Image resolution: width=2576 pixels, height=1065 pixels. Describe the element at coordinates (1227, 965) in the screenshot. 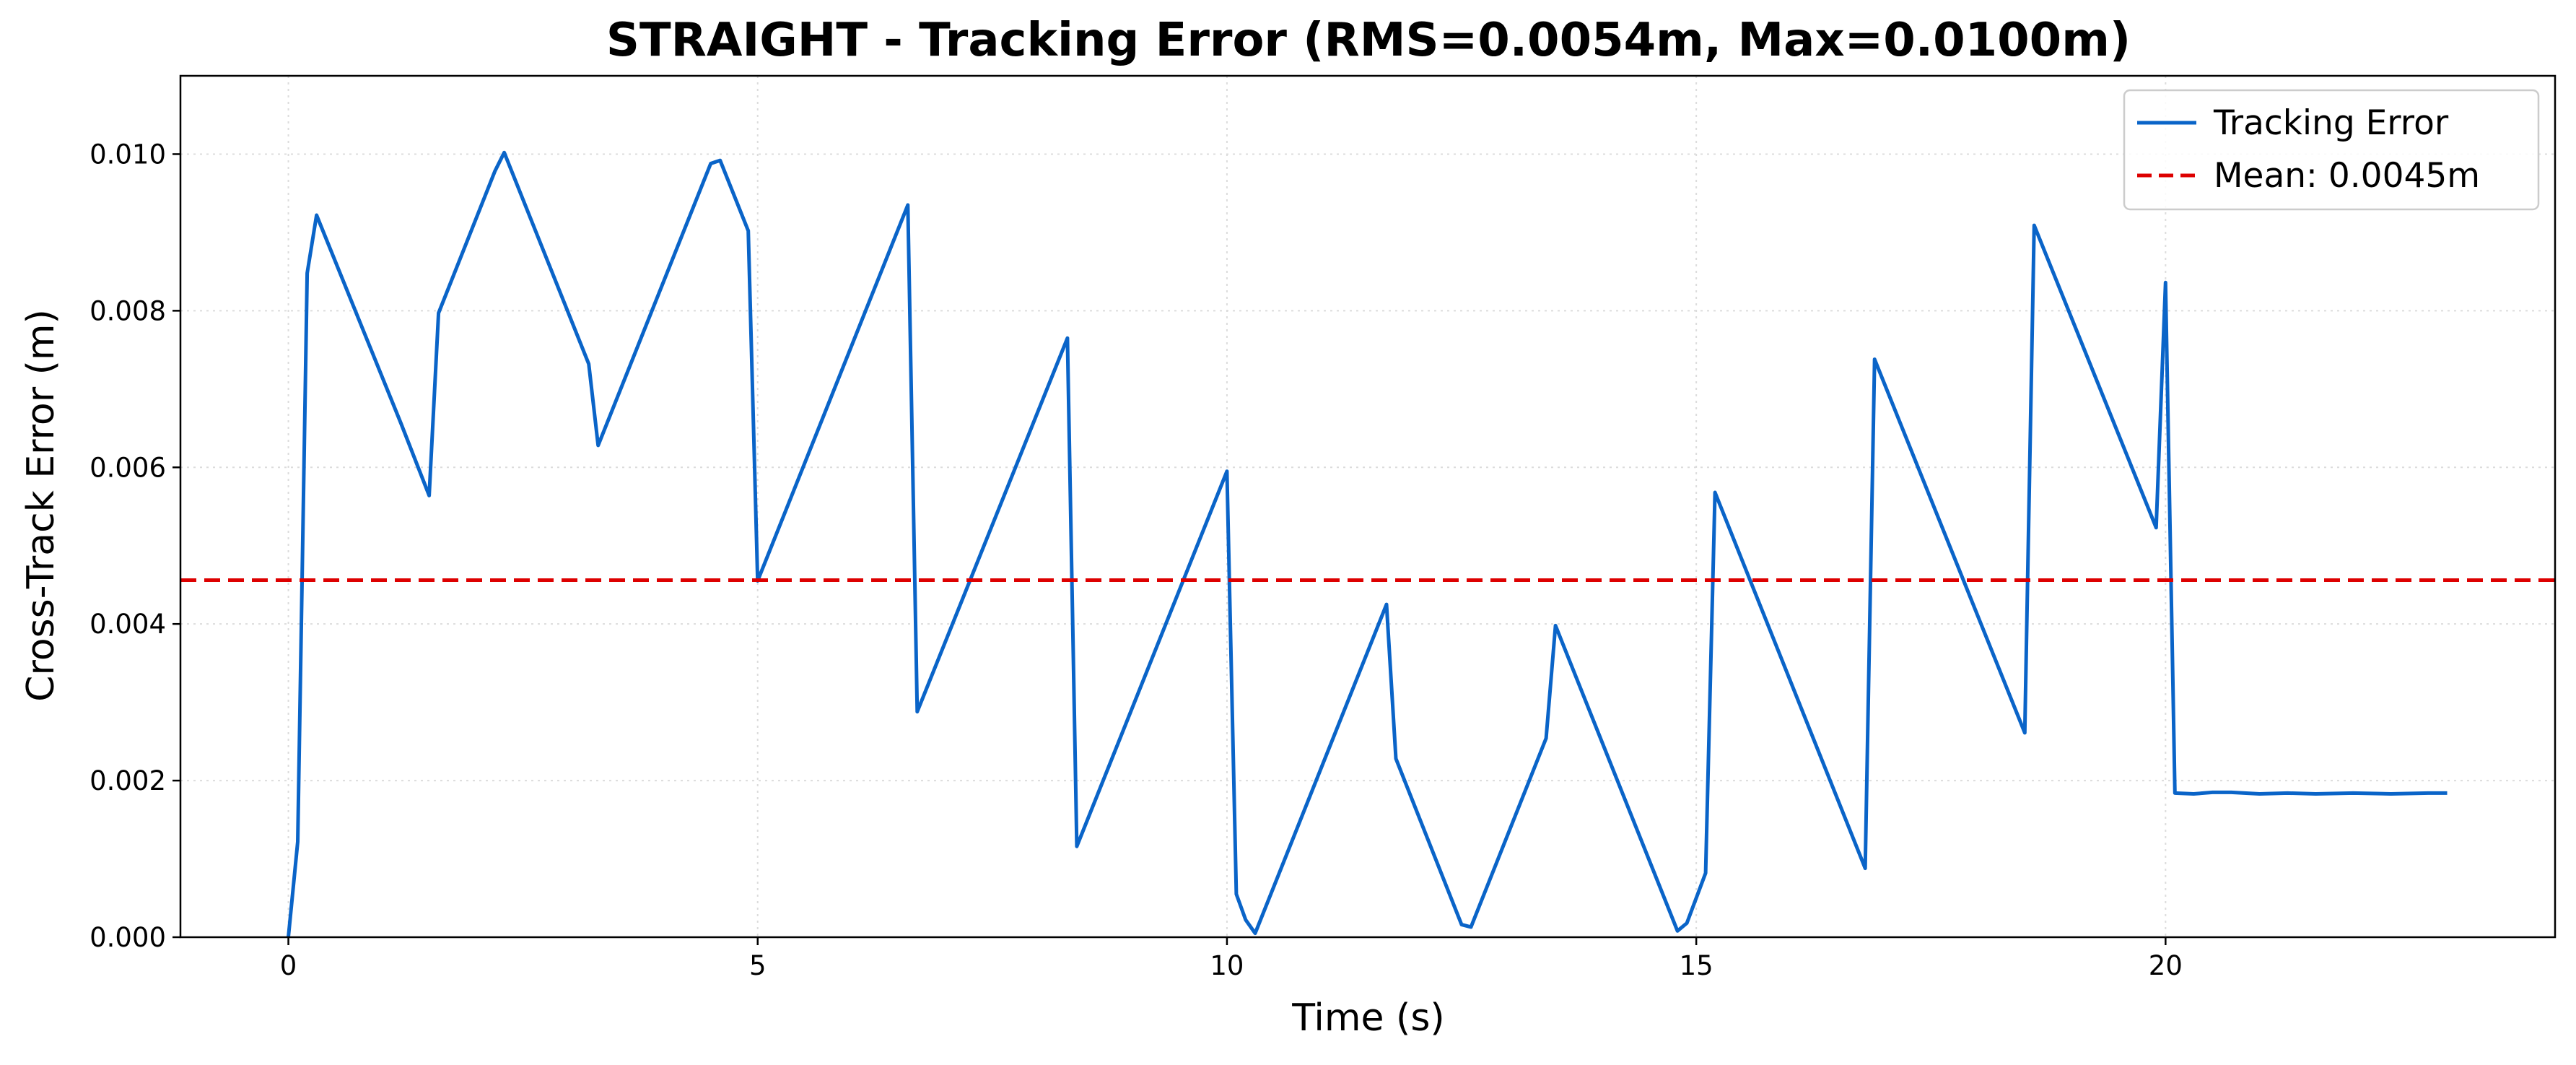

I see `x-tick-label: 10` at that location.